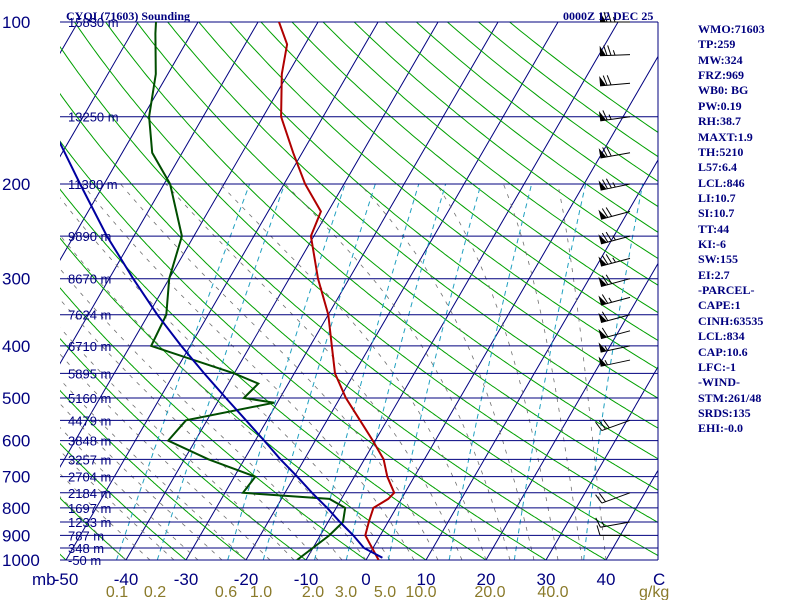 The image size is (800, 600). I want to click on height-label: 348 m, so click(86, 548).